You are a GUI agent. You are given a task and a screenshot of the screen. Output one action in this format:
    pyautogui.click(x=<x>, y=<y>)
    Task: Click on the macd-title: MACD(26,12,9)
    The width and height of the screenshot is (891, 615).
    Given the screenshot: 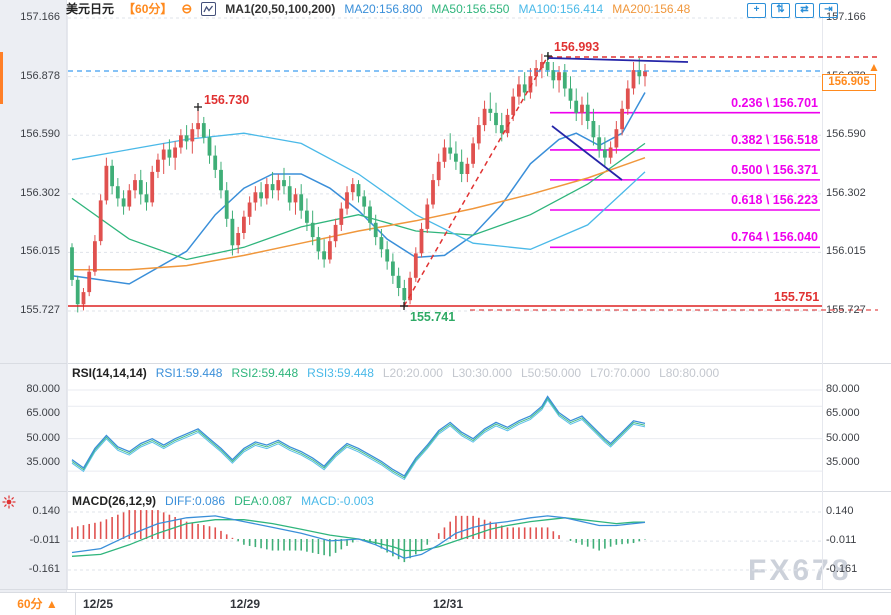 What is the action you would take?
    pyautogui.click(x=114, y=501)
    